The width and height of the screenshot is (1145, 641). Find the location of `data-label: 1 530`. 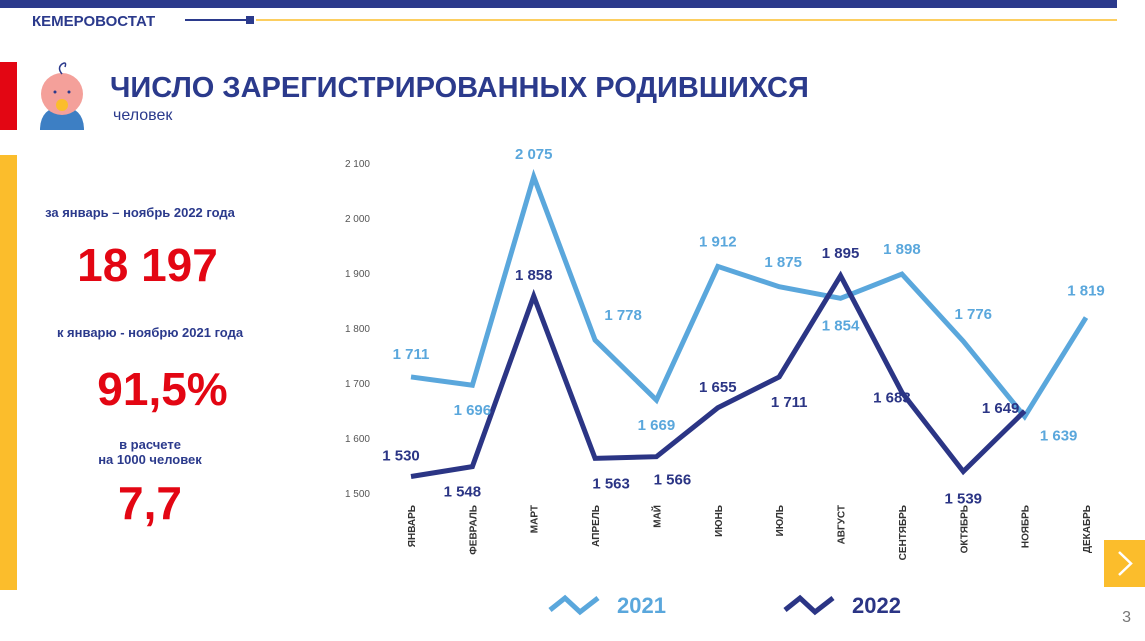

data-label: 1 530 is located at coordinates (401, 456).